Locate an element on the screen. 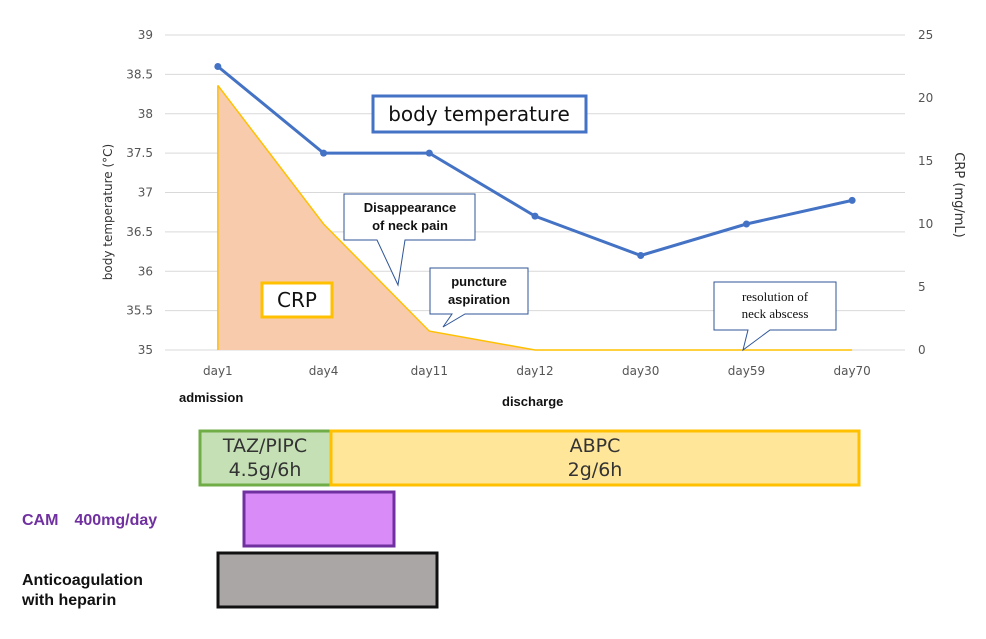  callout-resolution-line2: neck abscess is located at coordinates (775, 313).